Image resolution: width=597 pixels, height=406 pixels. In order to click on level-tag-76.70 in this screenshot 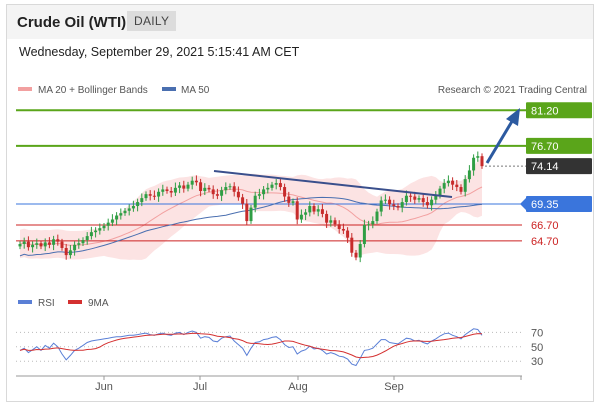, I will do `click(559, 145)`.